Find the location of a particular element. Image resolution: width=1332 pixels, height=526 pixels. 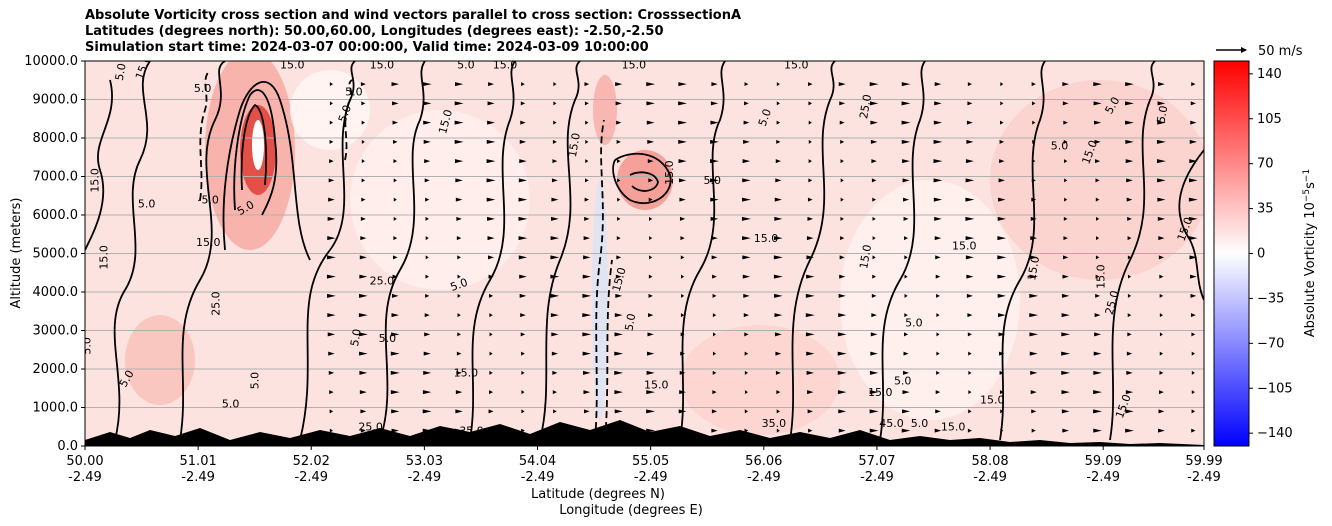

colorbar-label-main: Absolute Vorticity 10 is located at coordinates (1310, 269).